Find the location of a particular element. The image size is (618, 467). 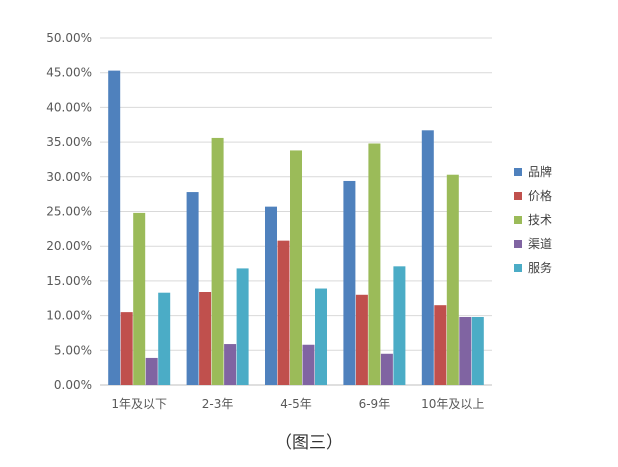

y-tick-label: 40.00% is located at coordinates (69, 107).